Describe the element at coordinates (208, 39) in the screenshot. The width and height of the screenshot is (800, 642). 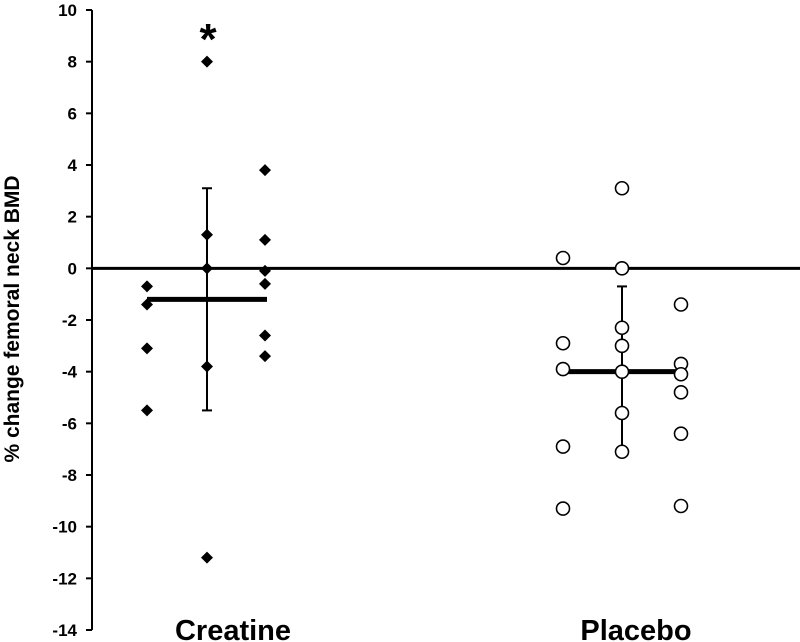
I see `significance-asterisk: *` at that location.